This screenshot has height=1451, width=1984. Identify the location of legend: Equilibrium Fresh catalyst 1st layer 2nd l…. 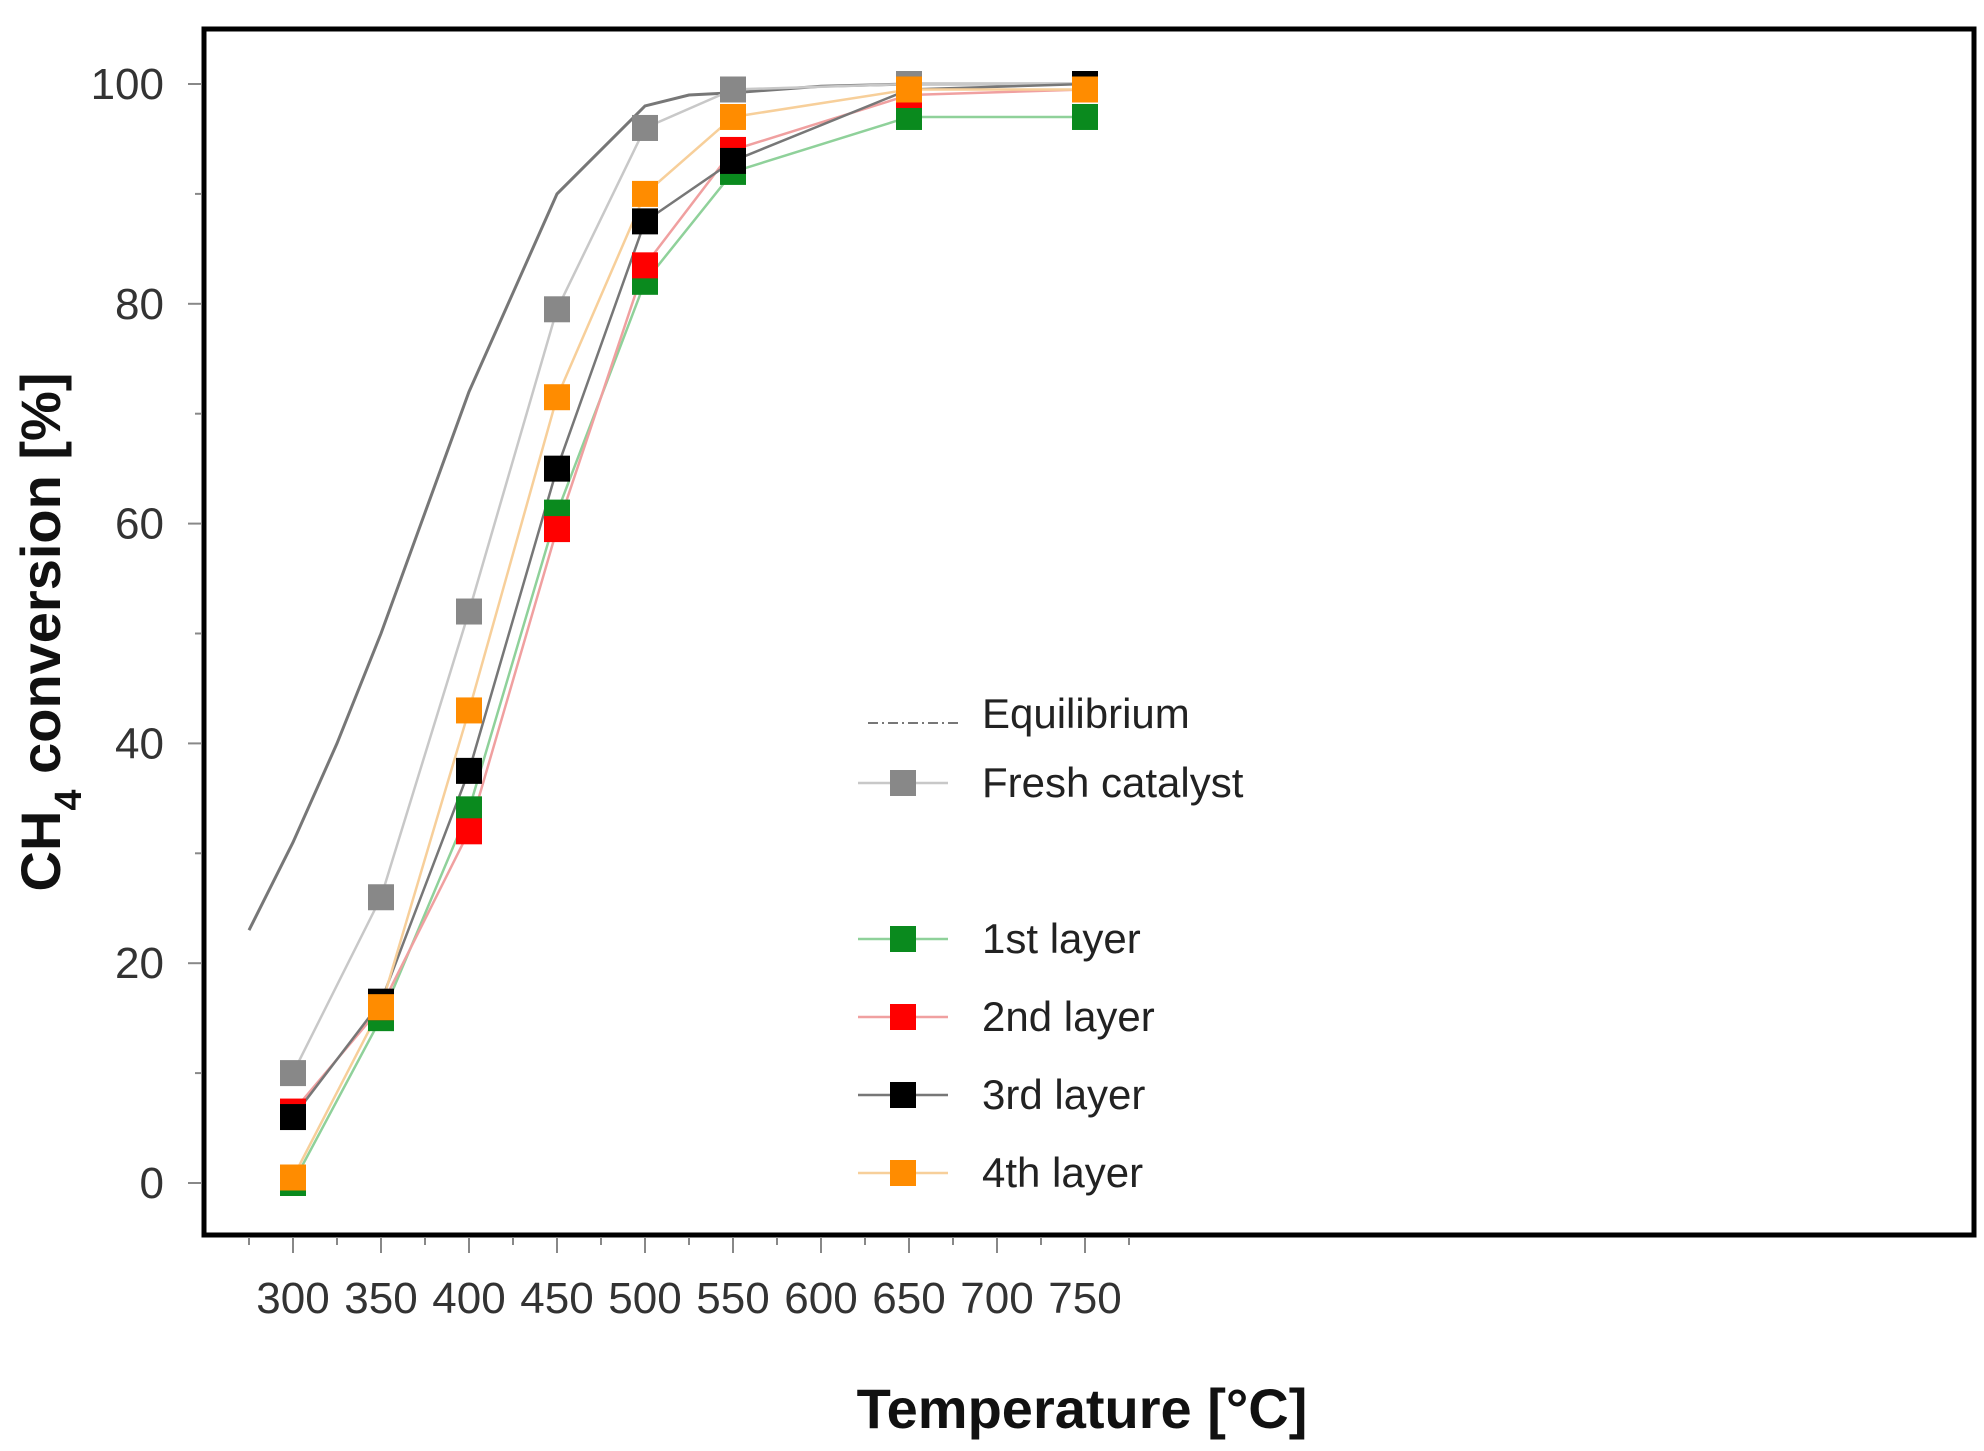
(1051, 943).